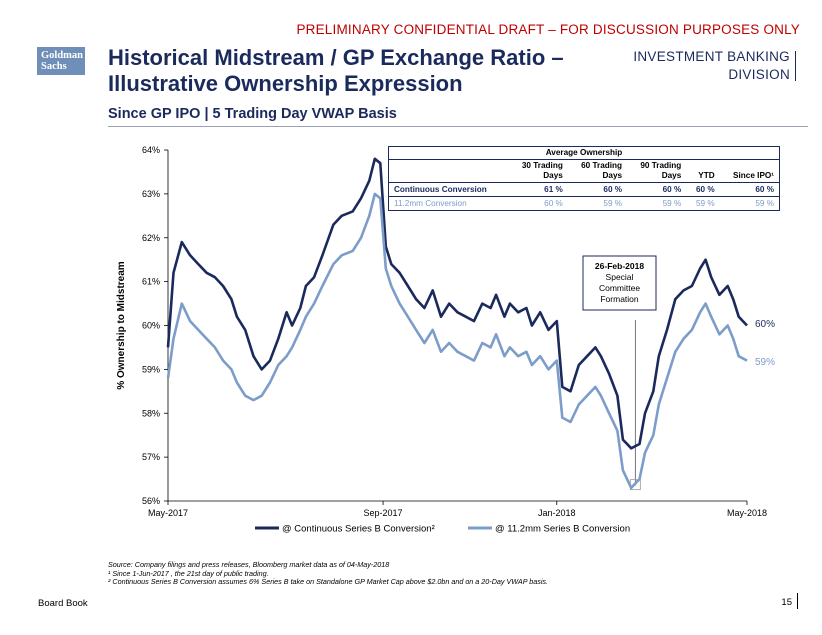 This screenshot has width=822, height=635. I want to click on table-header-cell: YTD, so click(703, 171).